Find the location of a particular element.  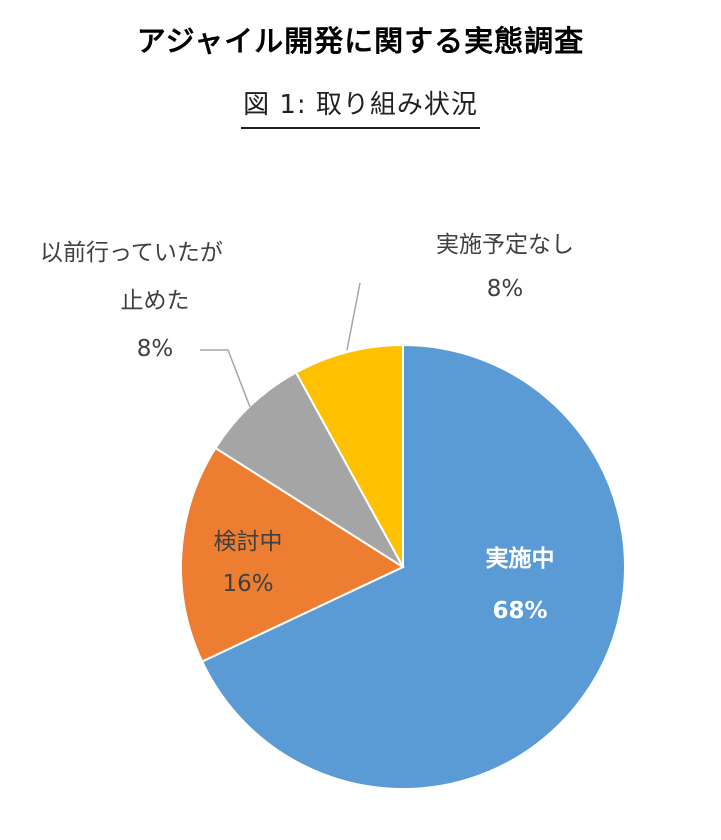

slice-value-label: 止めた is located at coordinates (155, 301).